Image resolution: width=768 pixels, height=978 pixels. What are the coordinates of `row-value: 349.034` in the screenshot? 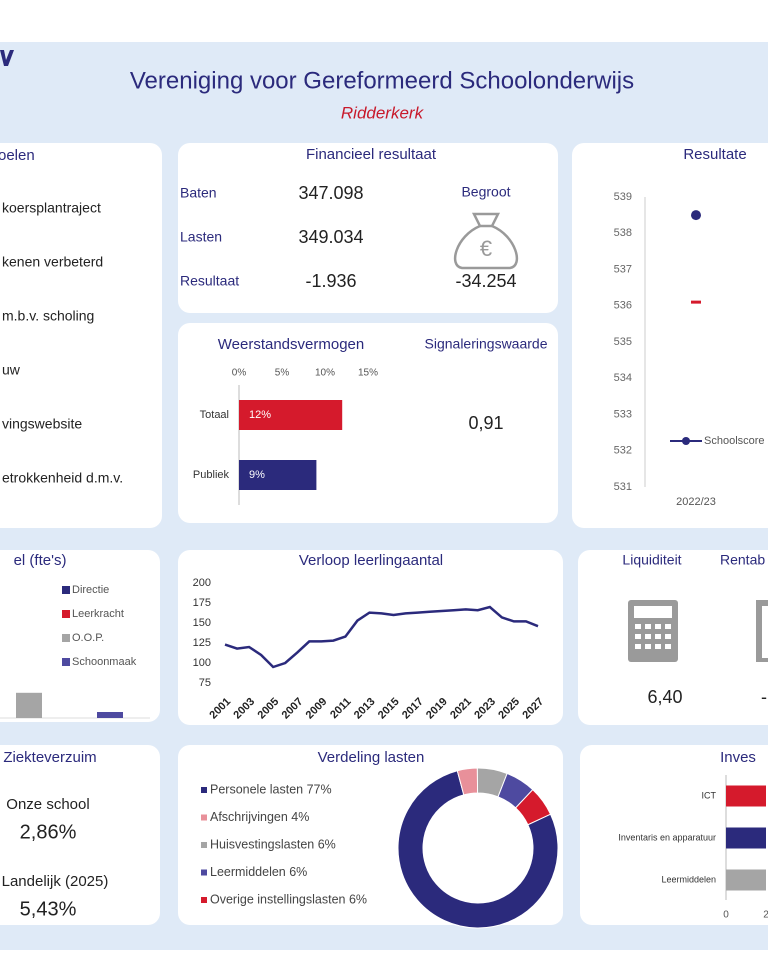 It's located at (330, 237).